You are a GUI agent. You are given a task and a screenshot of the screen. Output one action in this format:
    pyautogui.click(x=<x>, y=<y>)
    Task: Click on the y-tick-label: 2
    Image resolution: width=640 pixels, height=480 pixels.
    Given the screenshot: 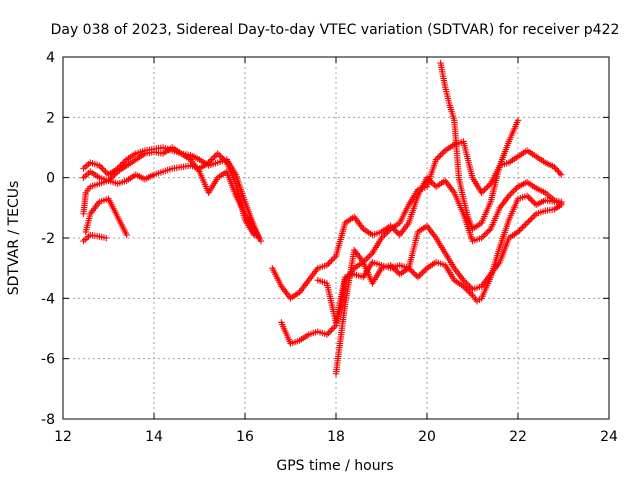 What is the action you would take?
    pyautogui.click(x=50, y=118)
    